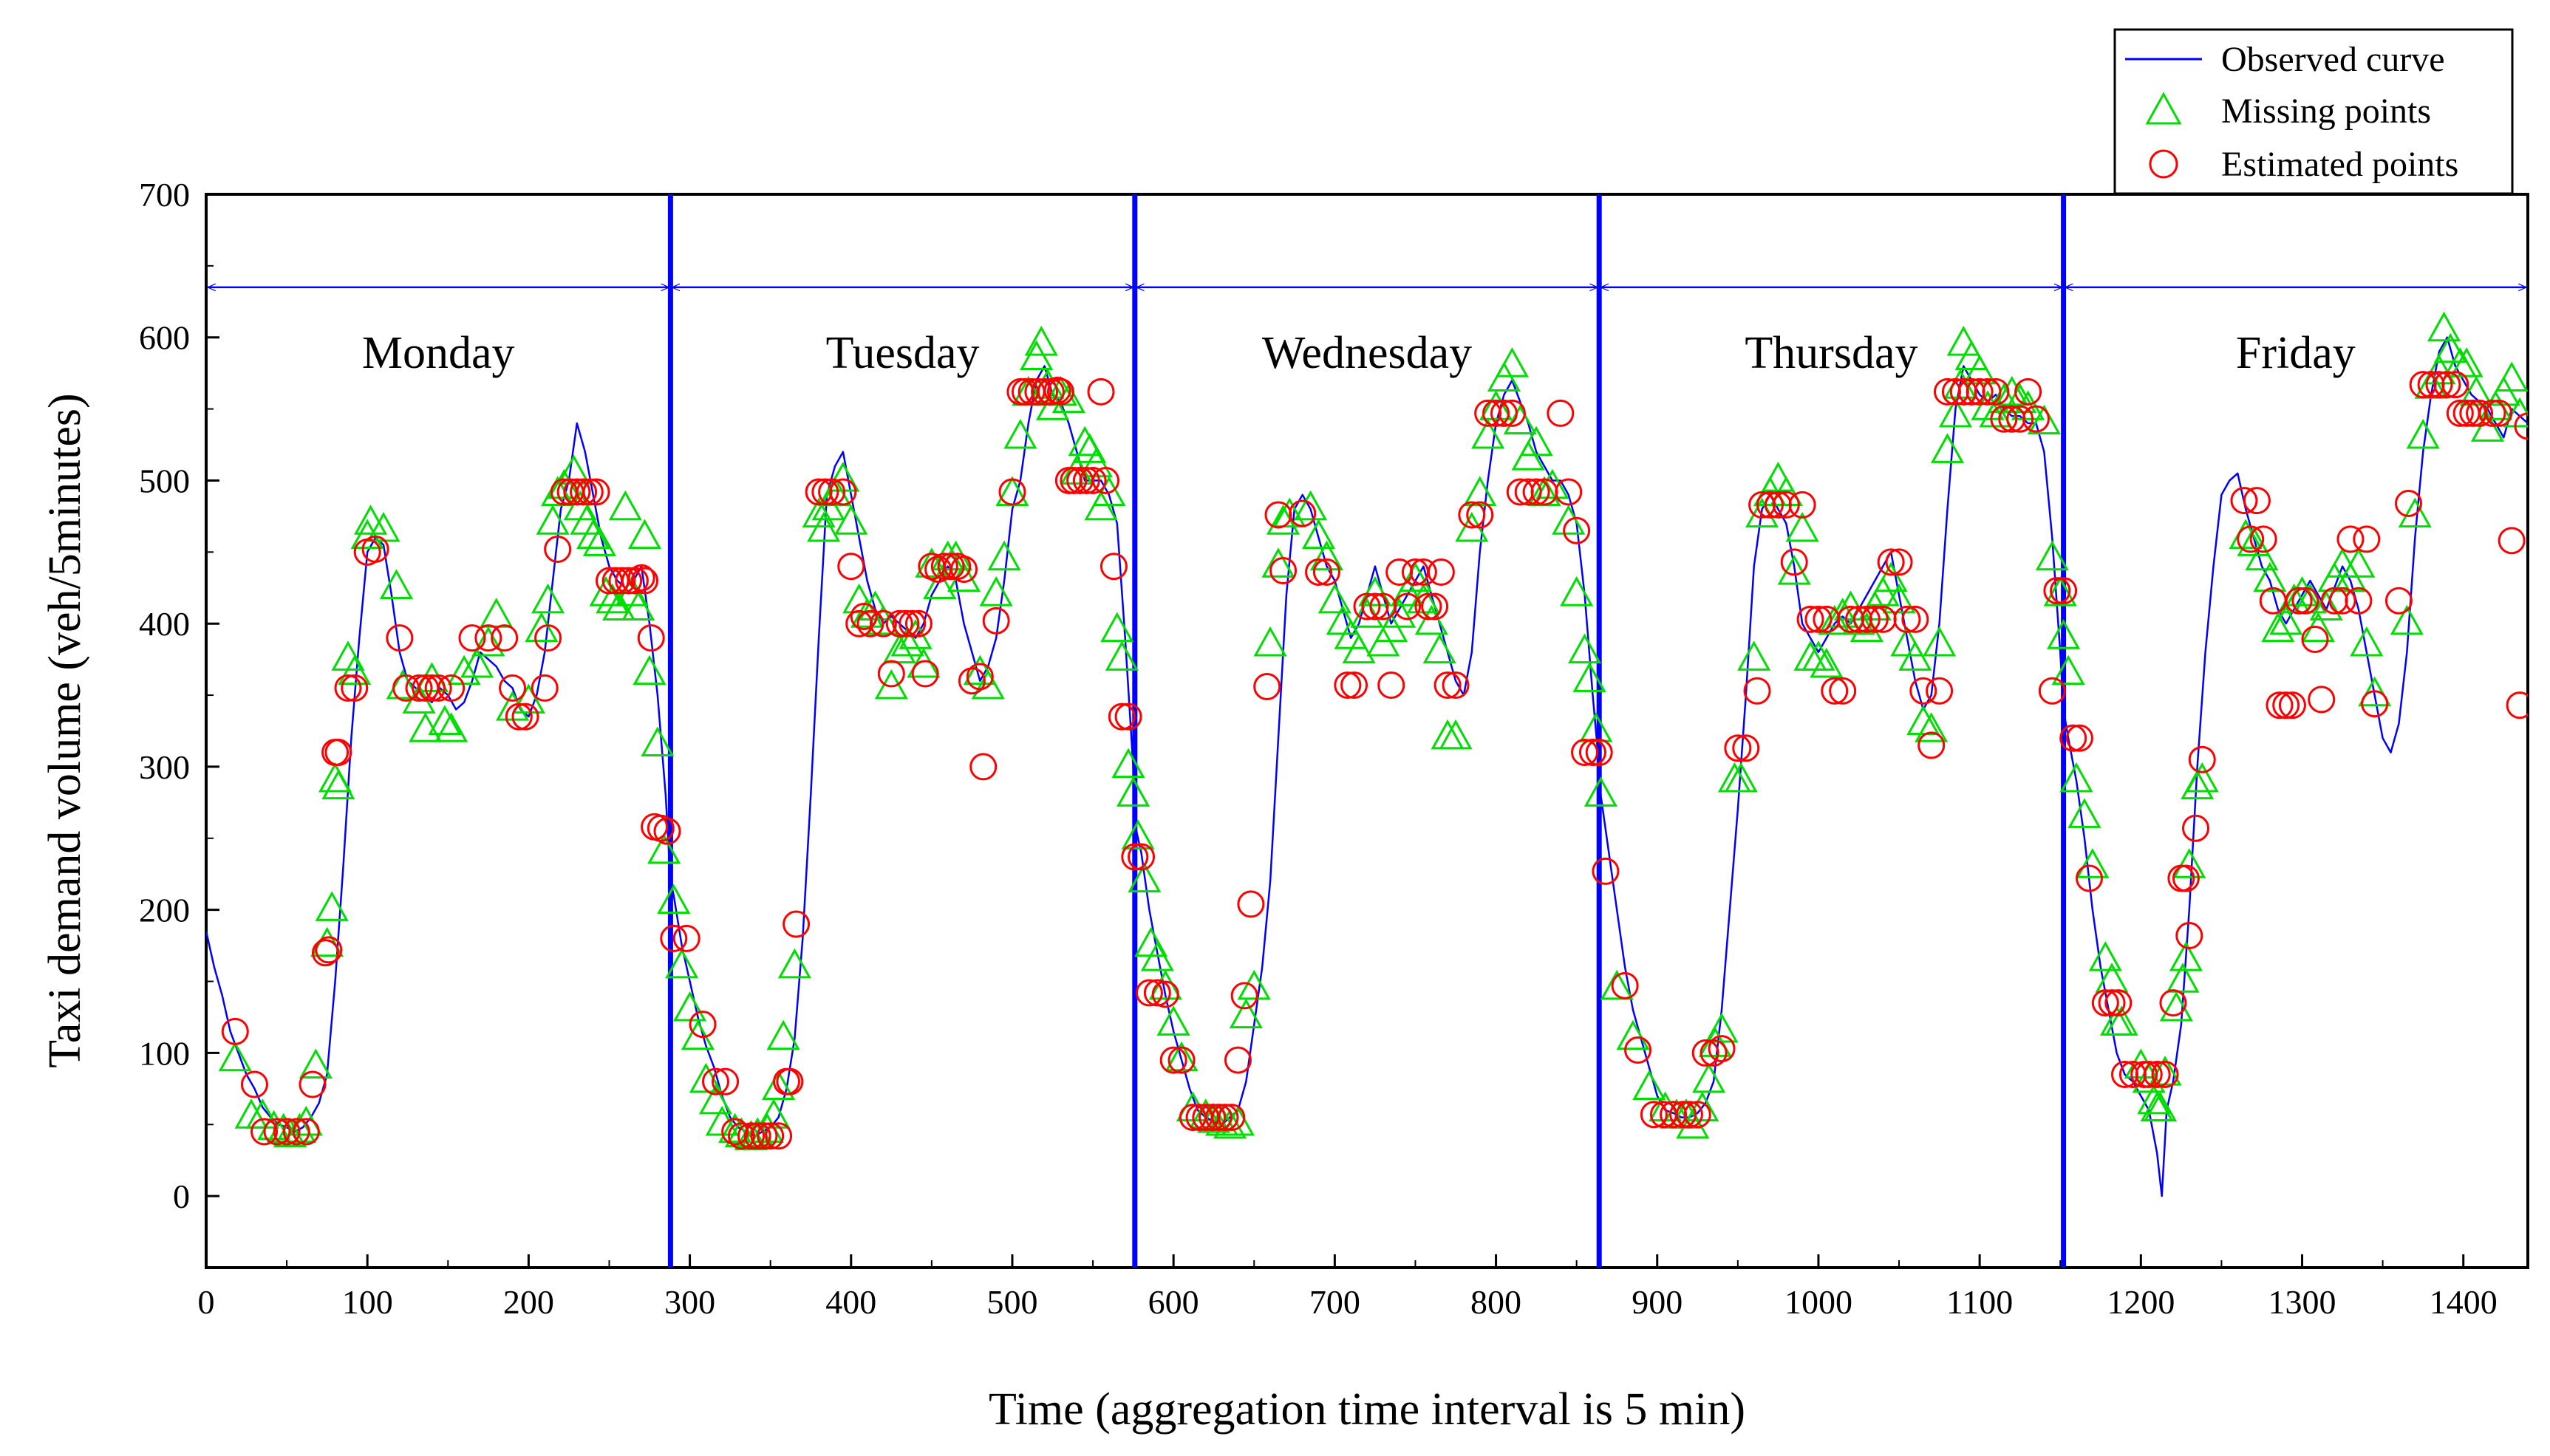 The image size is (2550, 1456). I want to click on legend-missing-swatch, so click(2163, 109).